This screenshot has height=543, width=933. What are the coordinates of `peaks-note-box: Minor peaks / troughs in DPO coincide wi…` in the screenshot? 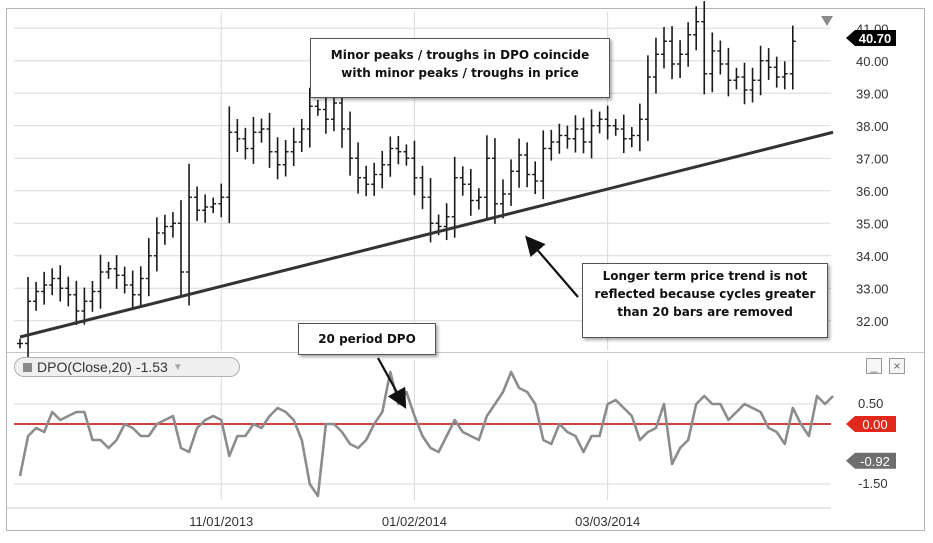 It's located at (460, 68).